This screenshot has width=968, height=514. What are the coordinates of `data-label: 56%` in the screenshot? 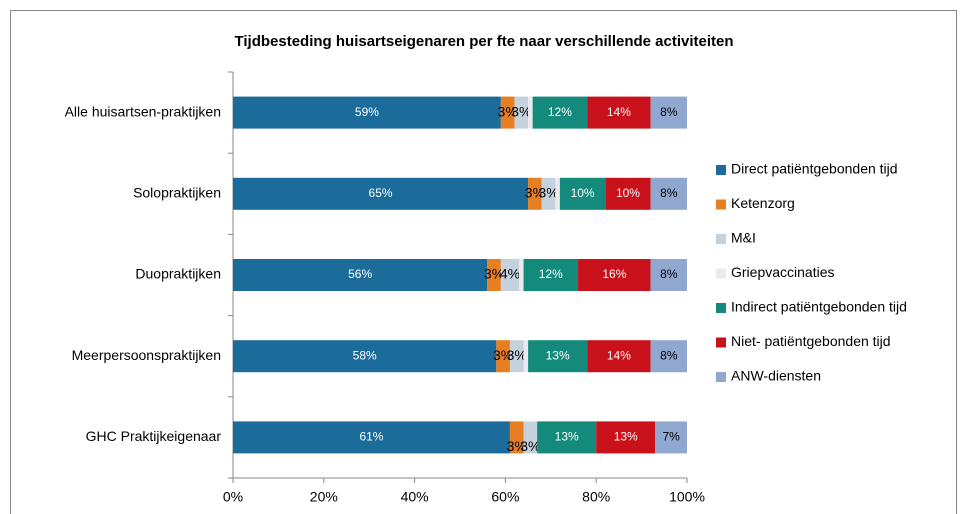 It's located at (360, 274).